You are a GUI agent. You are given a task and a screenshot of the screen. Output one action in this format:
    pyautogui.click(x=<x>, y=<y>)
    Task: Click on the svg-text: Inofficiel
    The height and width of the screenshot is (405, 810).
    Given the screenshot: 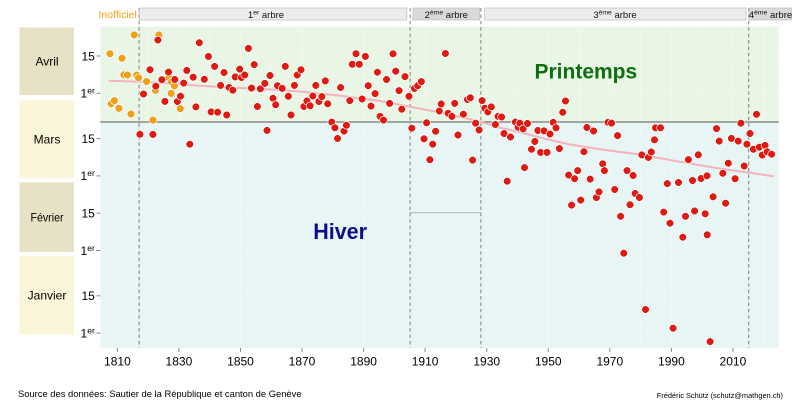 What is the action you would take?
    pyautogui.click(x=118, y=15)
    